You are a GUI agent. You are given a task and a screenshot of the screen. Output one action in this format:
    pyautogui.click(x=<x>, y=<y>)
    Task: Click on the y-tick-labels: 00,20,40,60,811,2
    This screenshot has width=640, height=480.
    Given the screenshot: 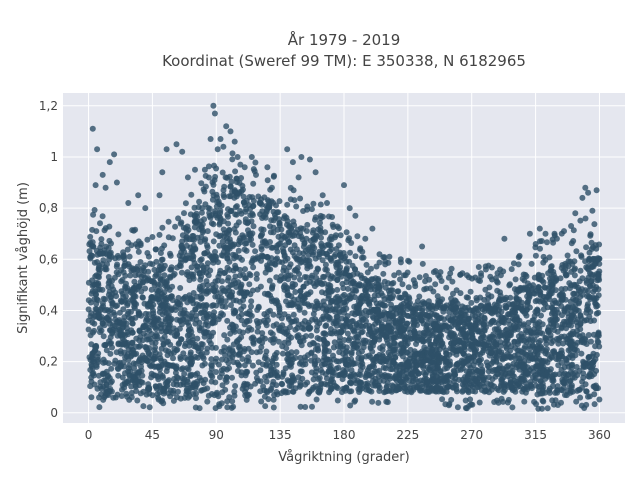 What is the action you would take?
    pyautogui.click(x=48, y=259)
    